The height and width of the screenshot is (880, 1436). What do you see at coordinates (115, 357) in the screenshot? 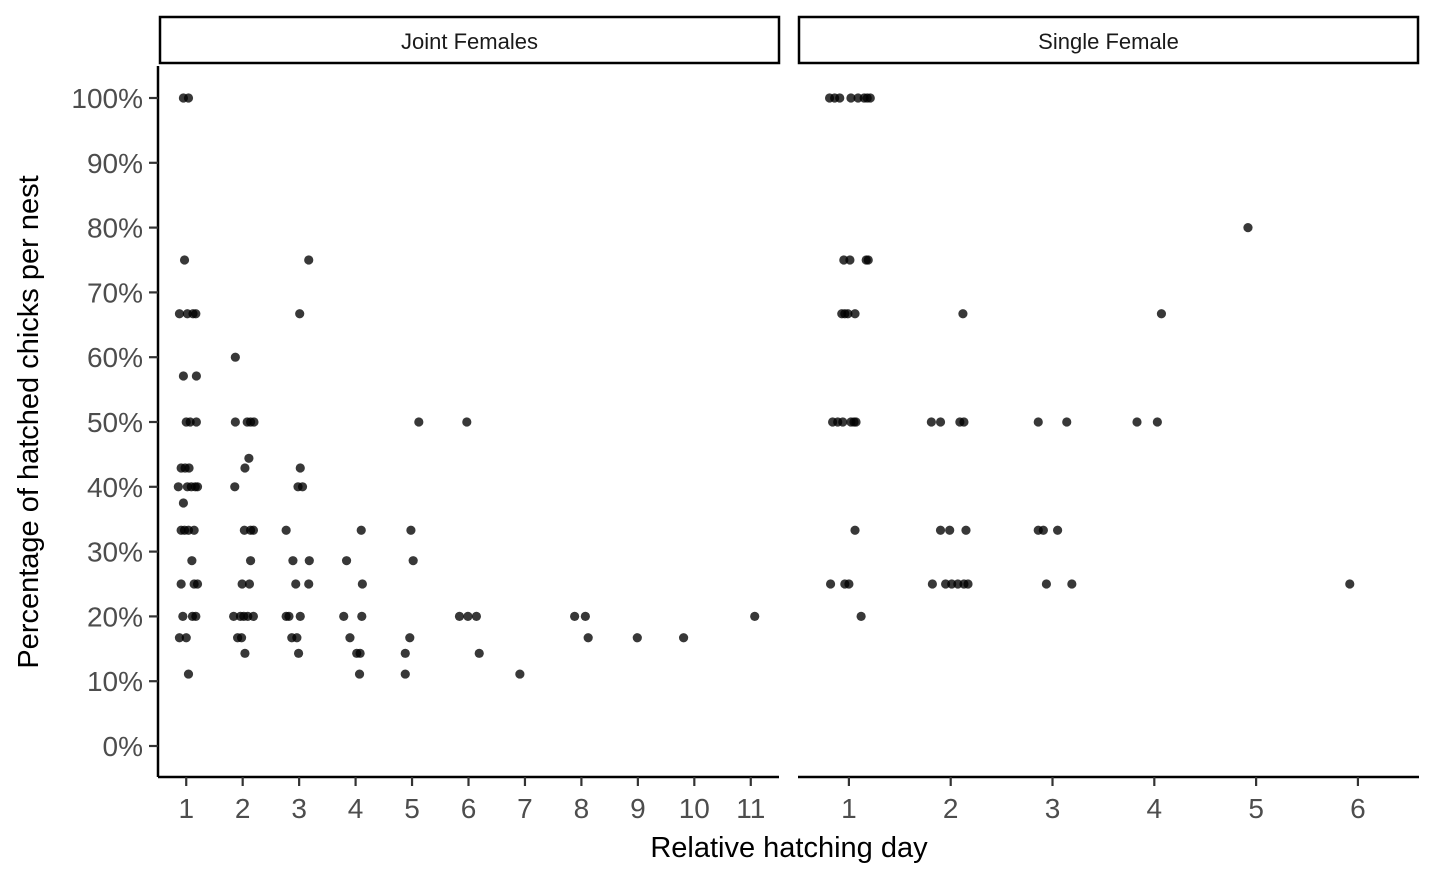
I see `y-tick-label: 60%` at bounding box center [115, 357].